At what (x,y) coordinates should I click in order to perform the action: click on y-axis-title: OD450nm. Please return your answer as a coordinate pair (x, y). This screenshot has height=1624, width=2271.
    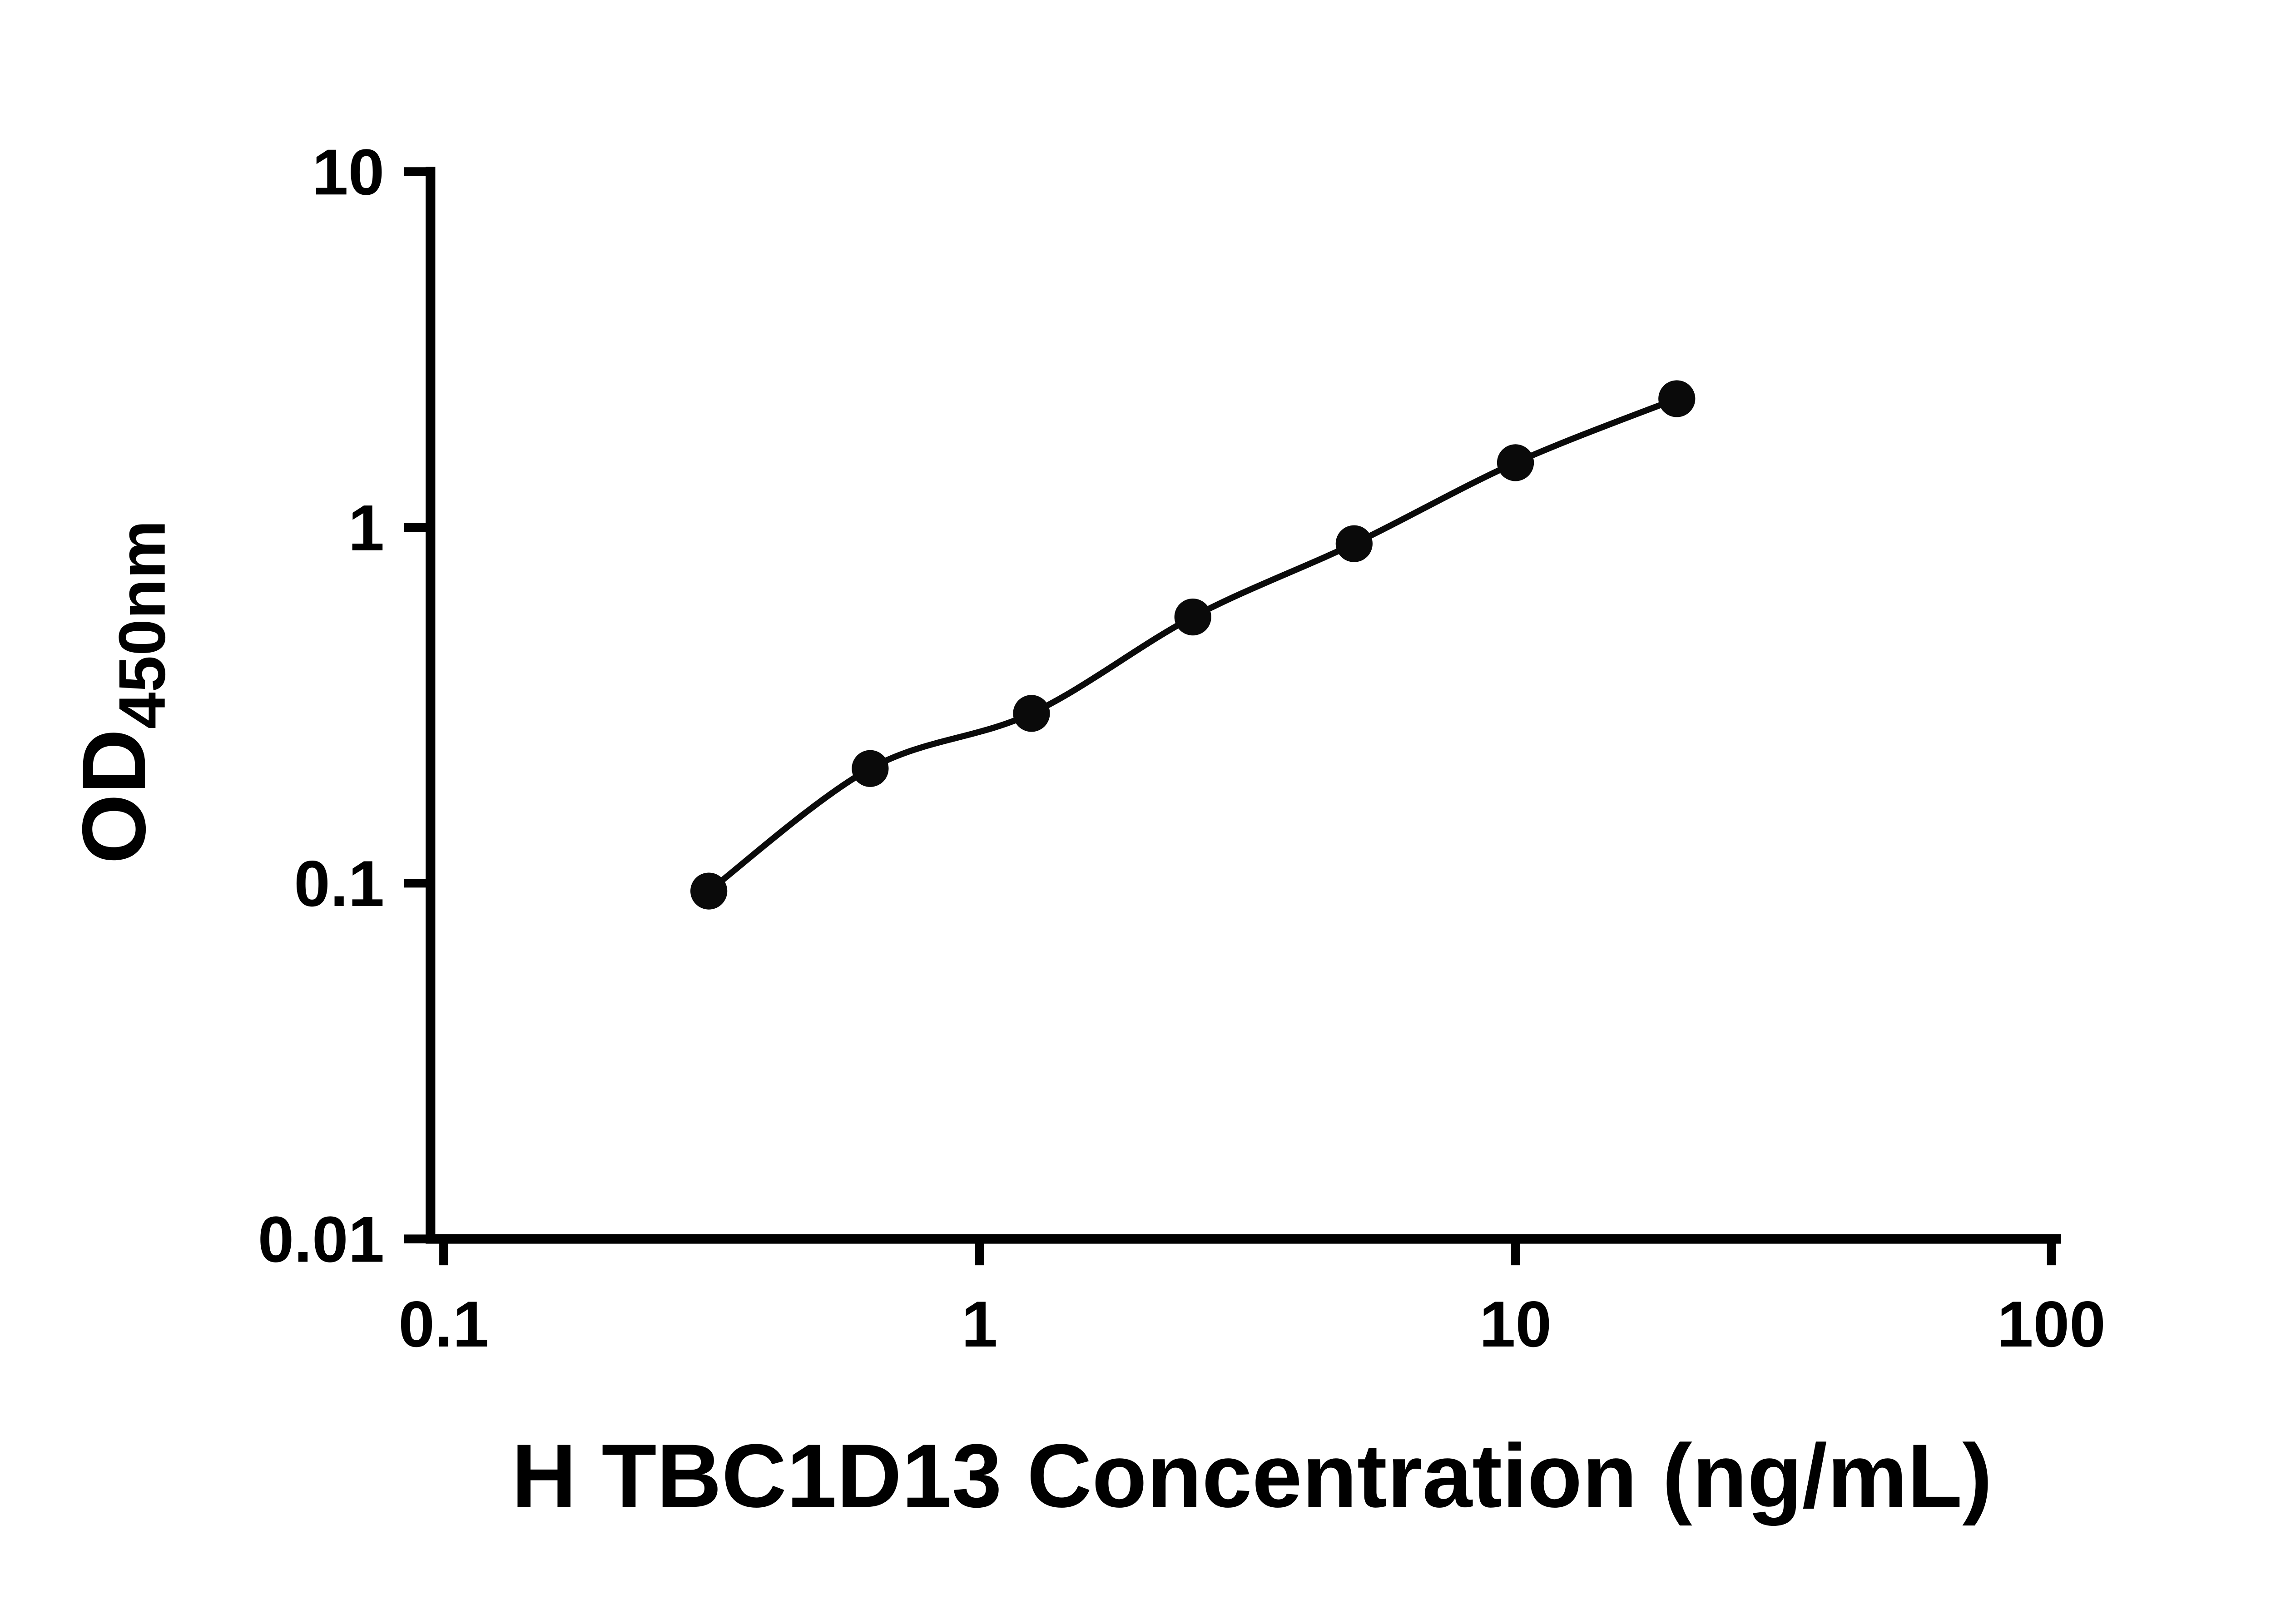
    Looking at the image, I should click on (121, 692).